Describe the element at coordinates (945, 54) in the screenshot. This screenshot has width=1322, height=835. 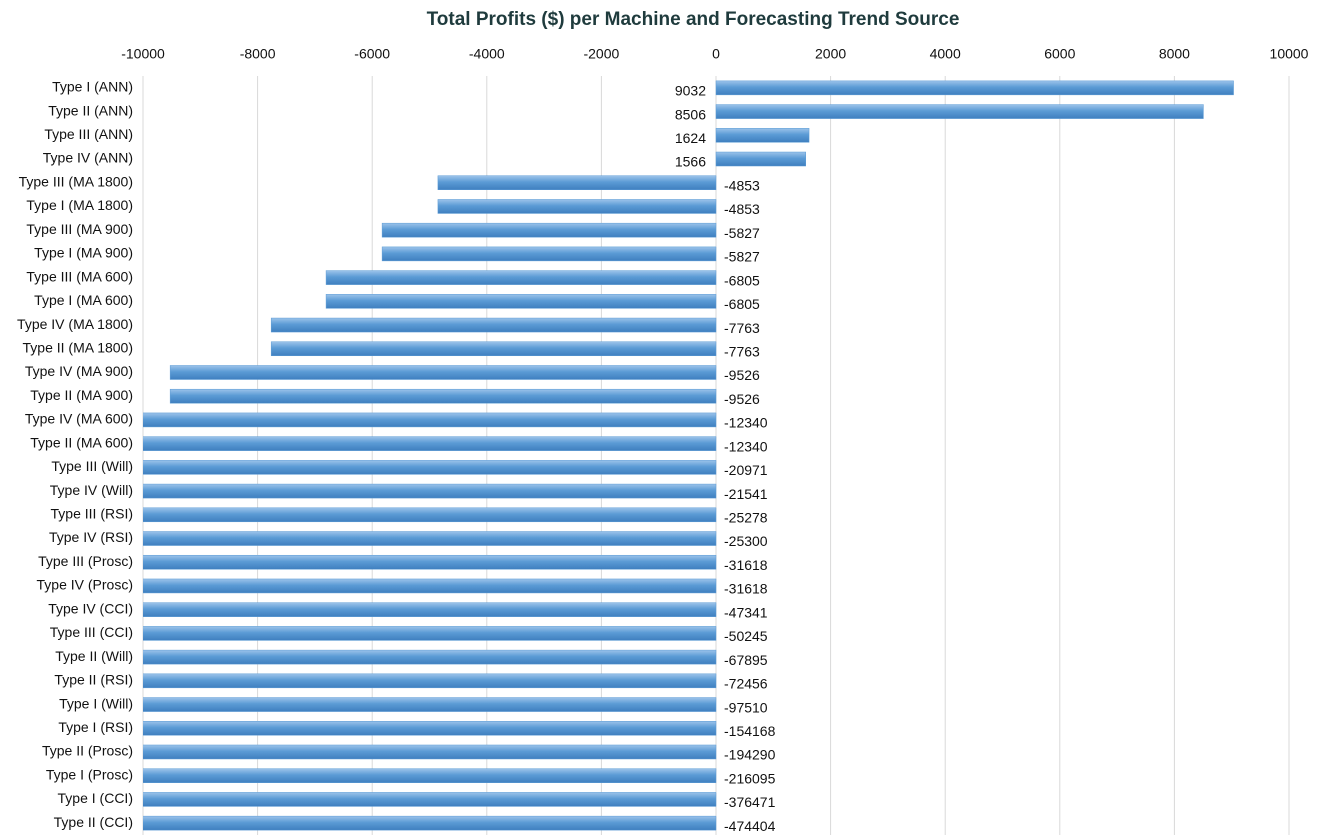
I see `x-tick-label: 4000` at that location.